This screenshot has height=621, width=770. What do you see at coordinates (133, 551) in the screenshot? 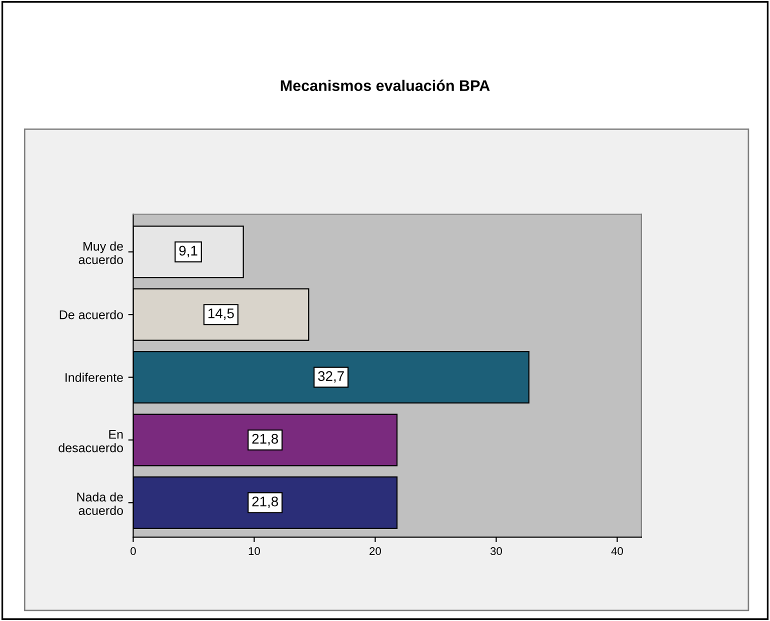
I see `x-tick-label: 0` at bounding box center [133, 551].